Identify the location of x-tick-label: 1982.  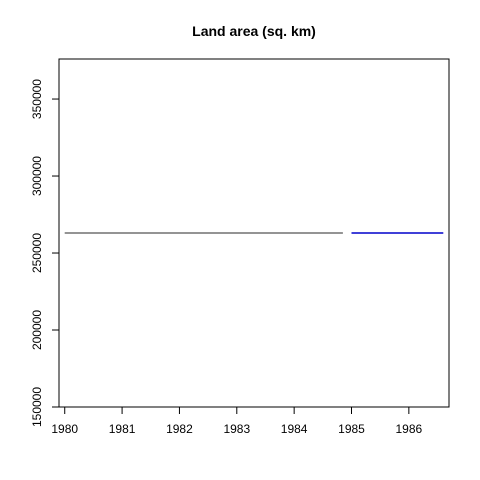
(179, 429).